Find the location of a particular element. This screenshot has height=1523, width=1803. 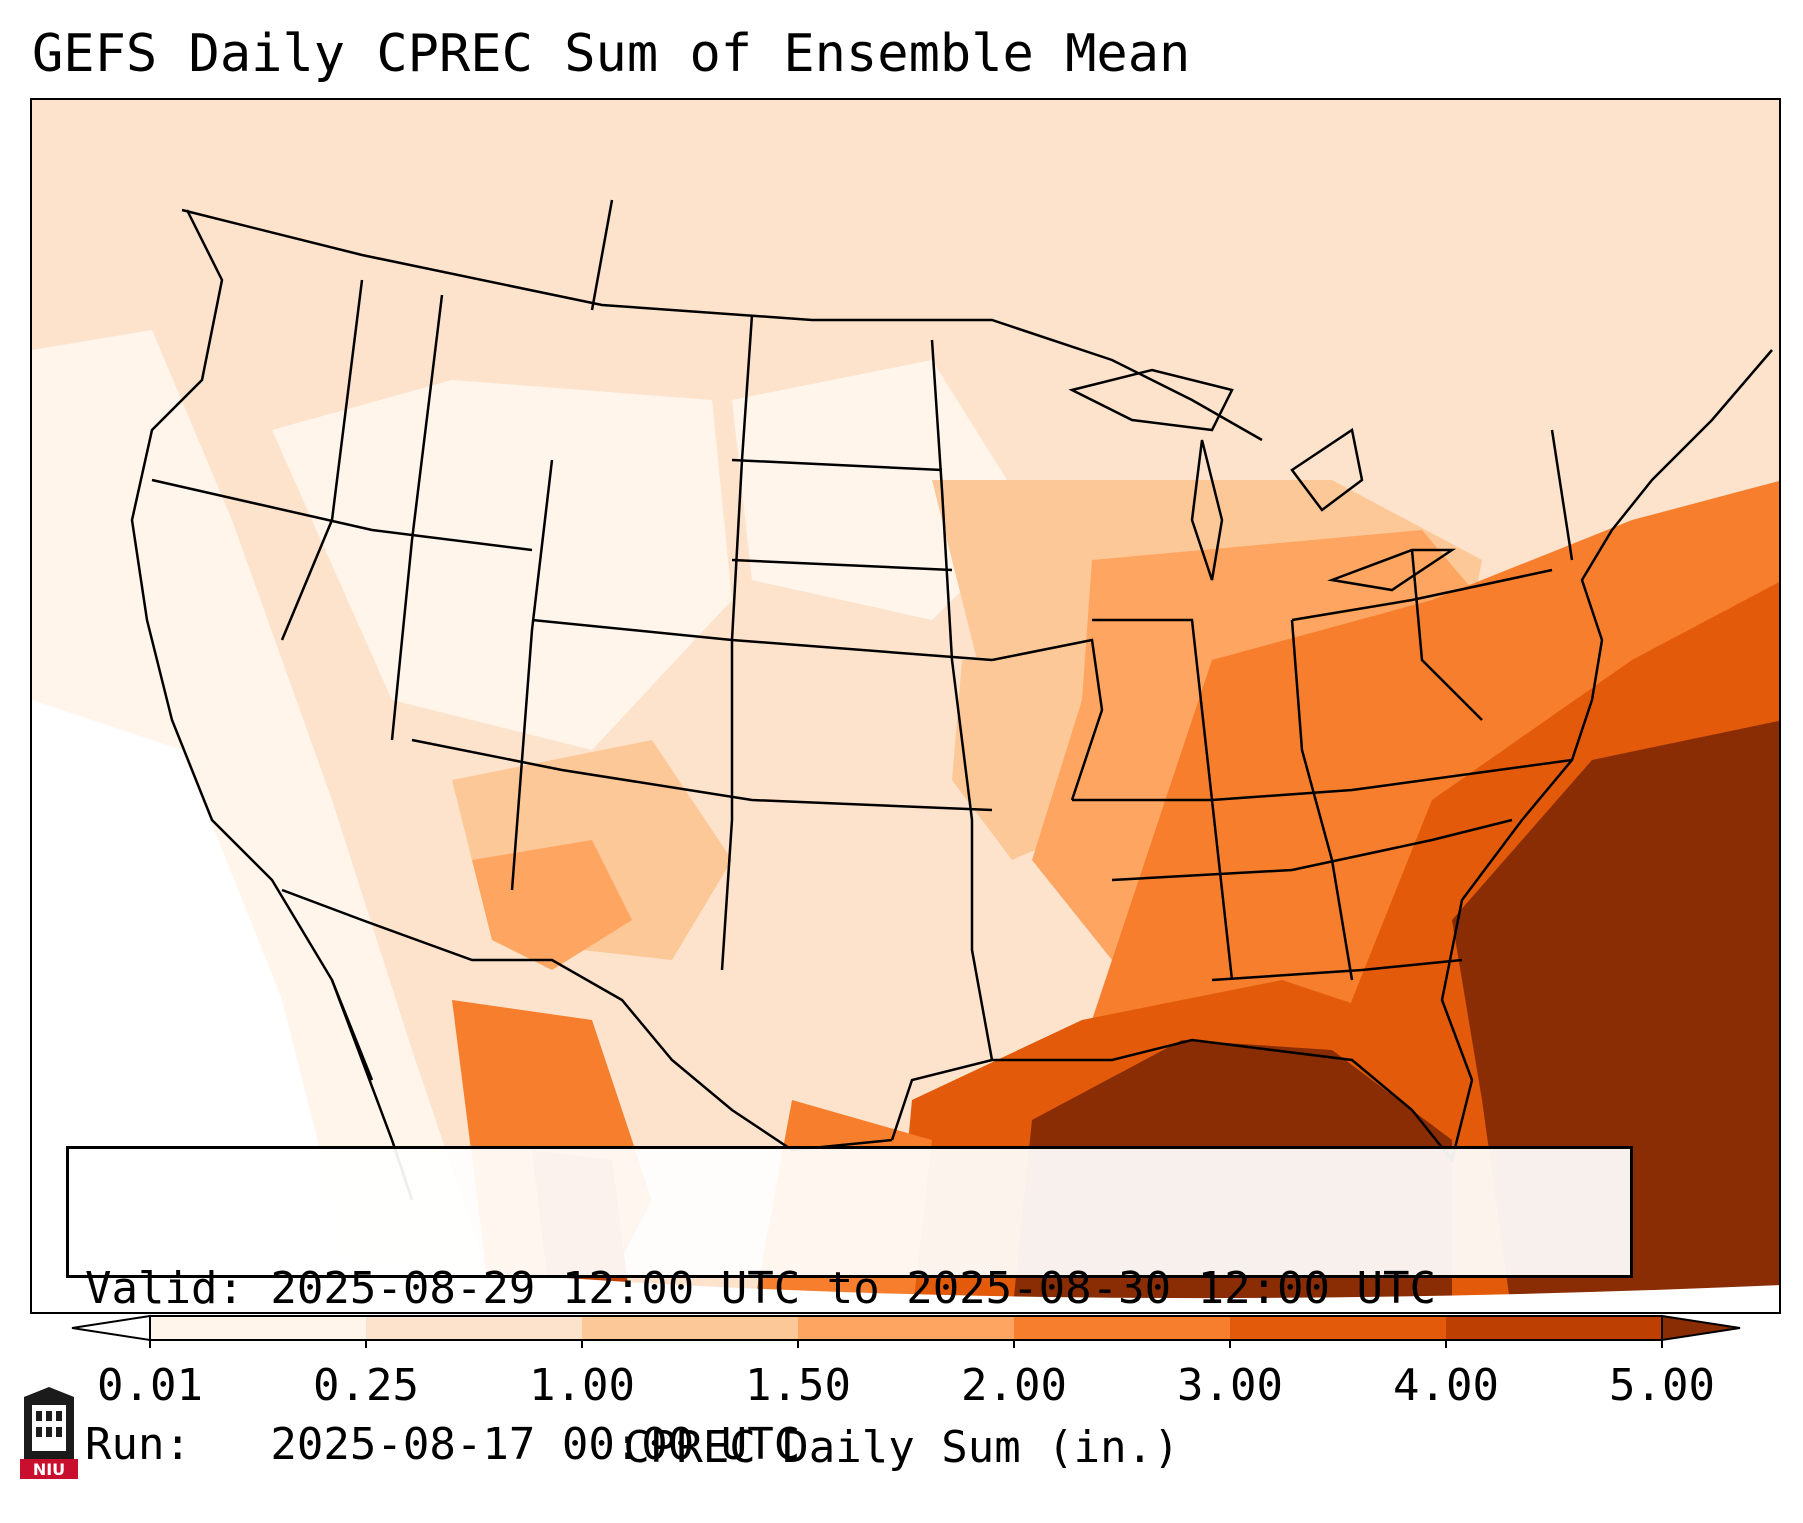

colorbar-tick-label: 3.00 is located at coordinates (1230, 1385).